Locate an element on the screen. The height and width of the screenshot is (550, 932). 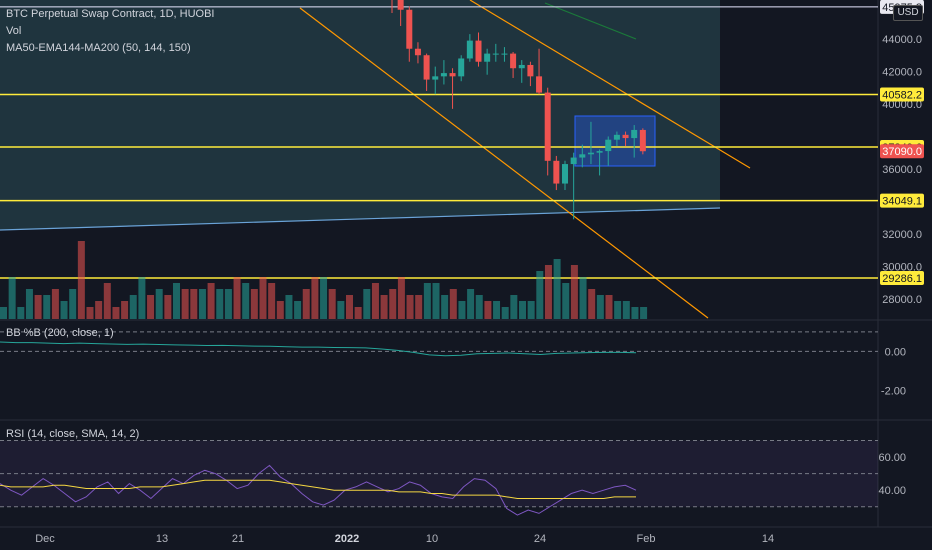
time-tick-label: Dec is located at coordinates (45, 539).